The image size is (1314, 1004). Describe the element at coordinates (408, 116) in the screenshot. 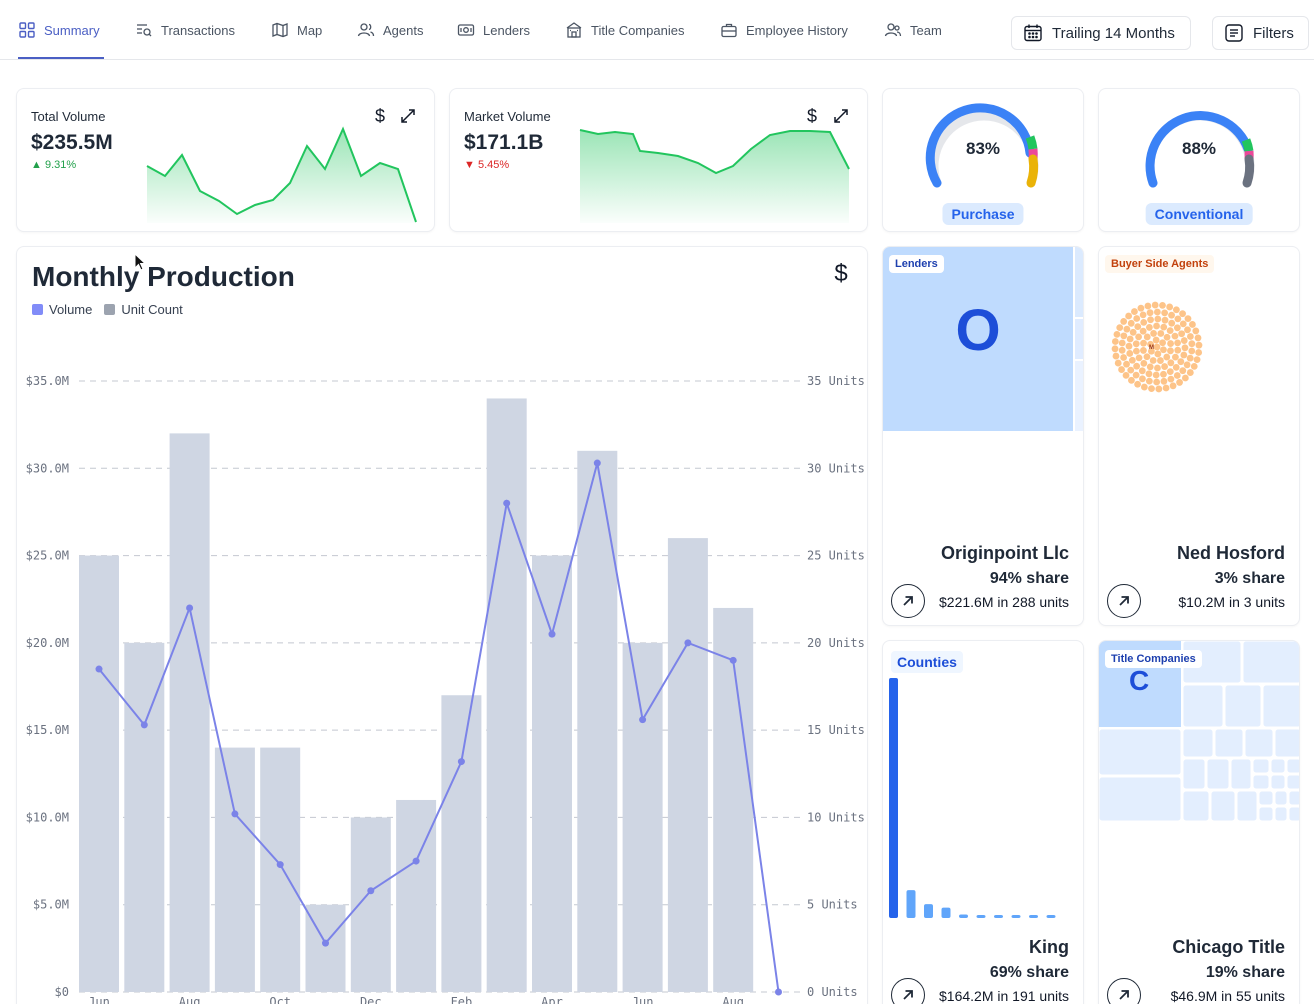

I see `expand-button` at that location.